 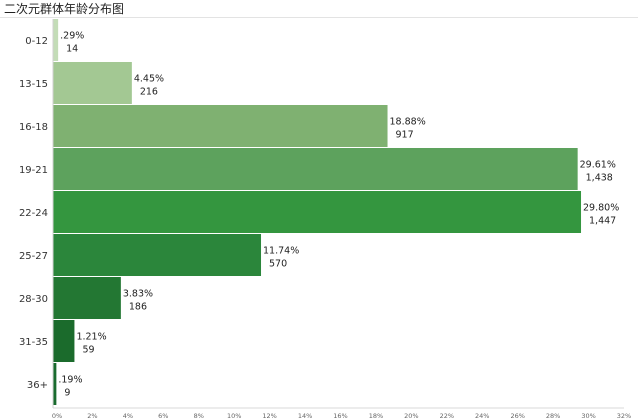 What do you see at coordinates (88, 350) in the screenshot?
I see `count-label: 59` at bounding box center [88, 350].